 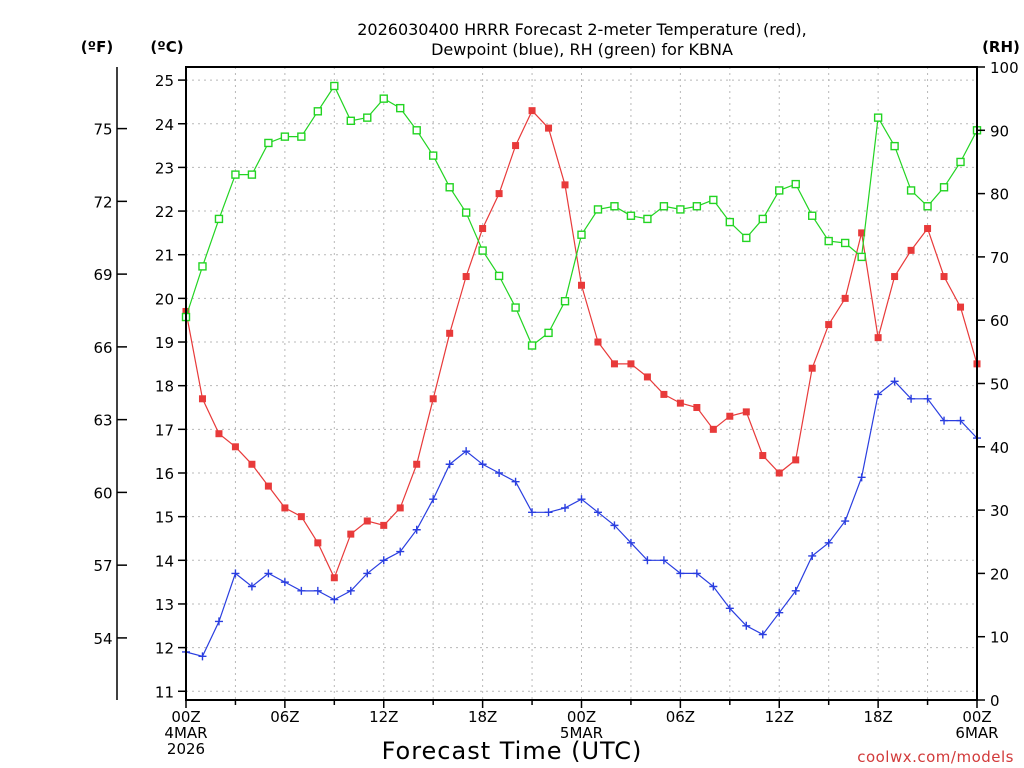 I want to click on fahrenheit-tick-label: 72, so click(x=102, y=202).